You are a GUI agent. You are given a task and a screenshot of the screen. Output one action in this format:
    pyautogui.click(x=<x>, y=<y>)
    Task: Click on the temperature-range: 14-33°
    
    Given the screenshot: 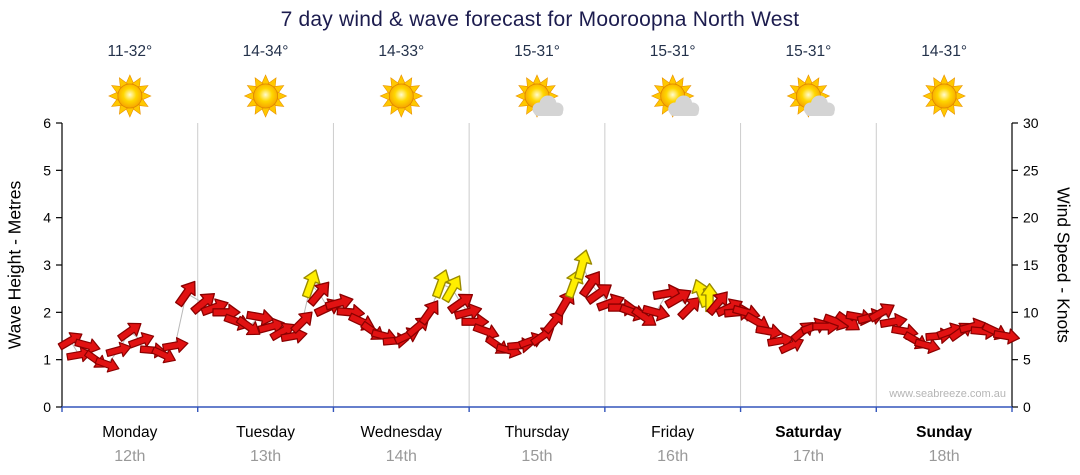 What is the action you would take?
    pyautogui.click(x=401, y=51)
    